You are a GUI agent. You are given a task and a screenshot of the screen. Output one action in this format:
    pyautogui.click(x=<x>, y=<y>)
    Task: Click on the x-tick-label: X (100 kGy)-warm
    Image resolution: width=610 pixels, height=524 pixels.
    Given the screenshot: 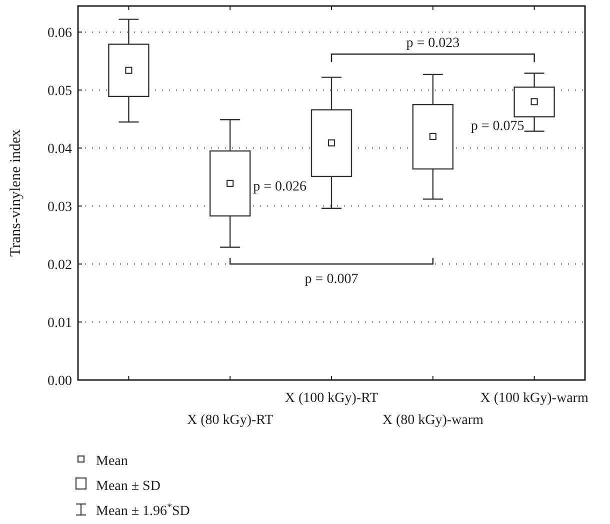 What is the action you would take?
    pyautogui.click(x=534, y=398)
    